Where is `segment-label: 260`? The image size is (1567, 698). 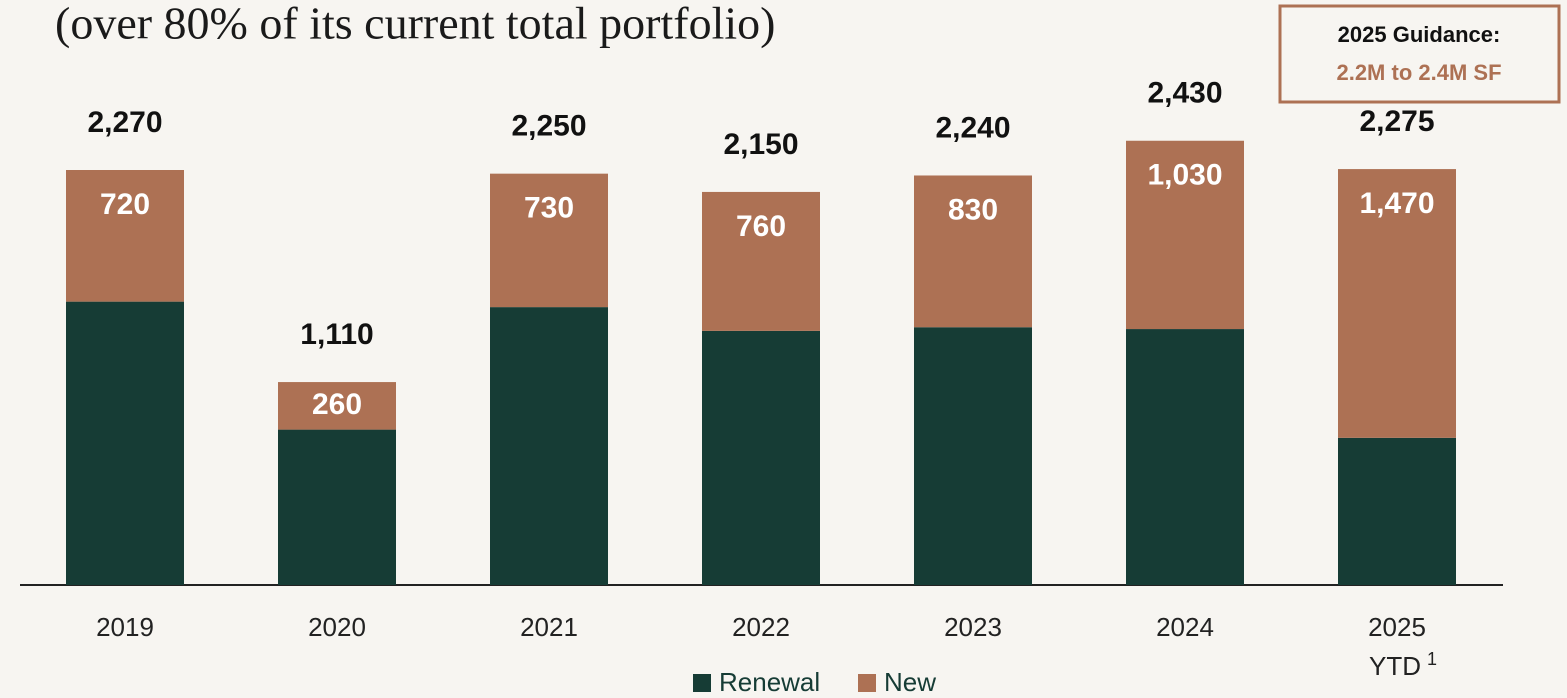
segment-label: 260 is located at coordinates (337, 404).